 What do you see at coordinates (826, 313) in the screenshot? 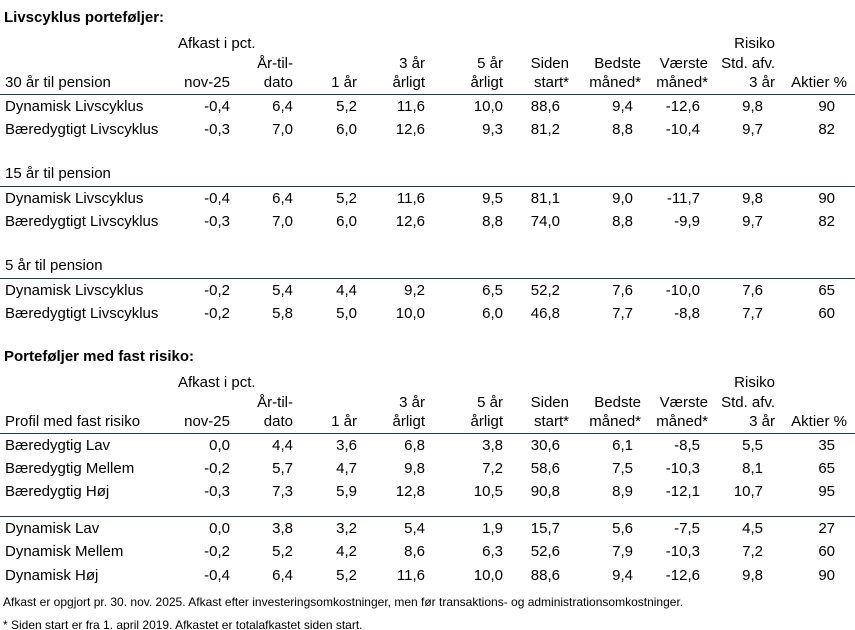
I see `value-cell: 60` at bounding box center [826, 313].